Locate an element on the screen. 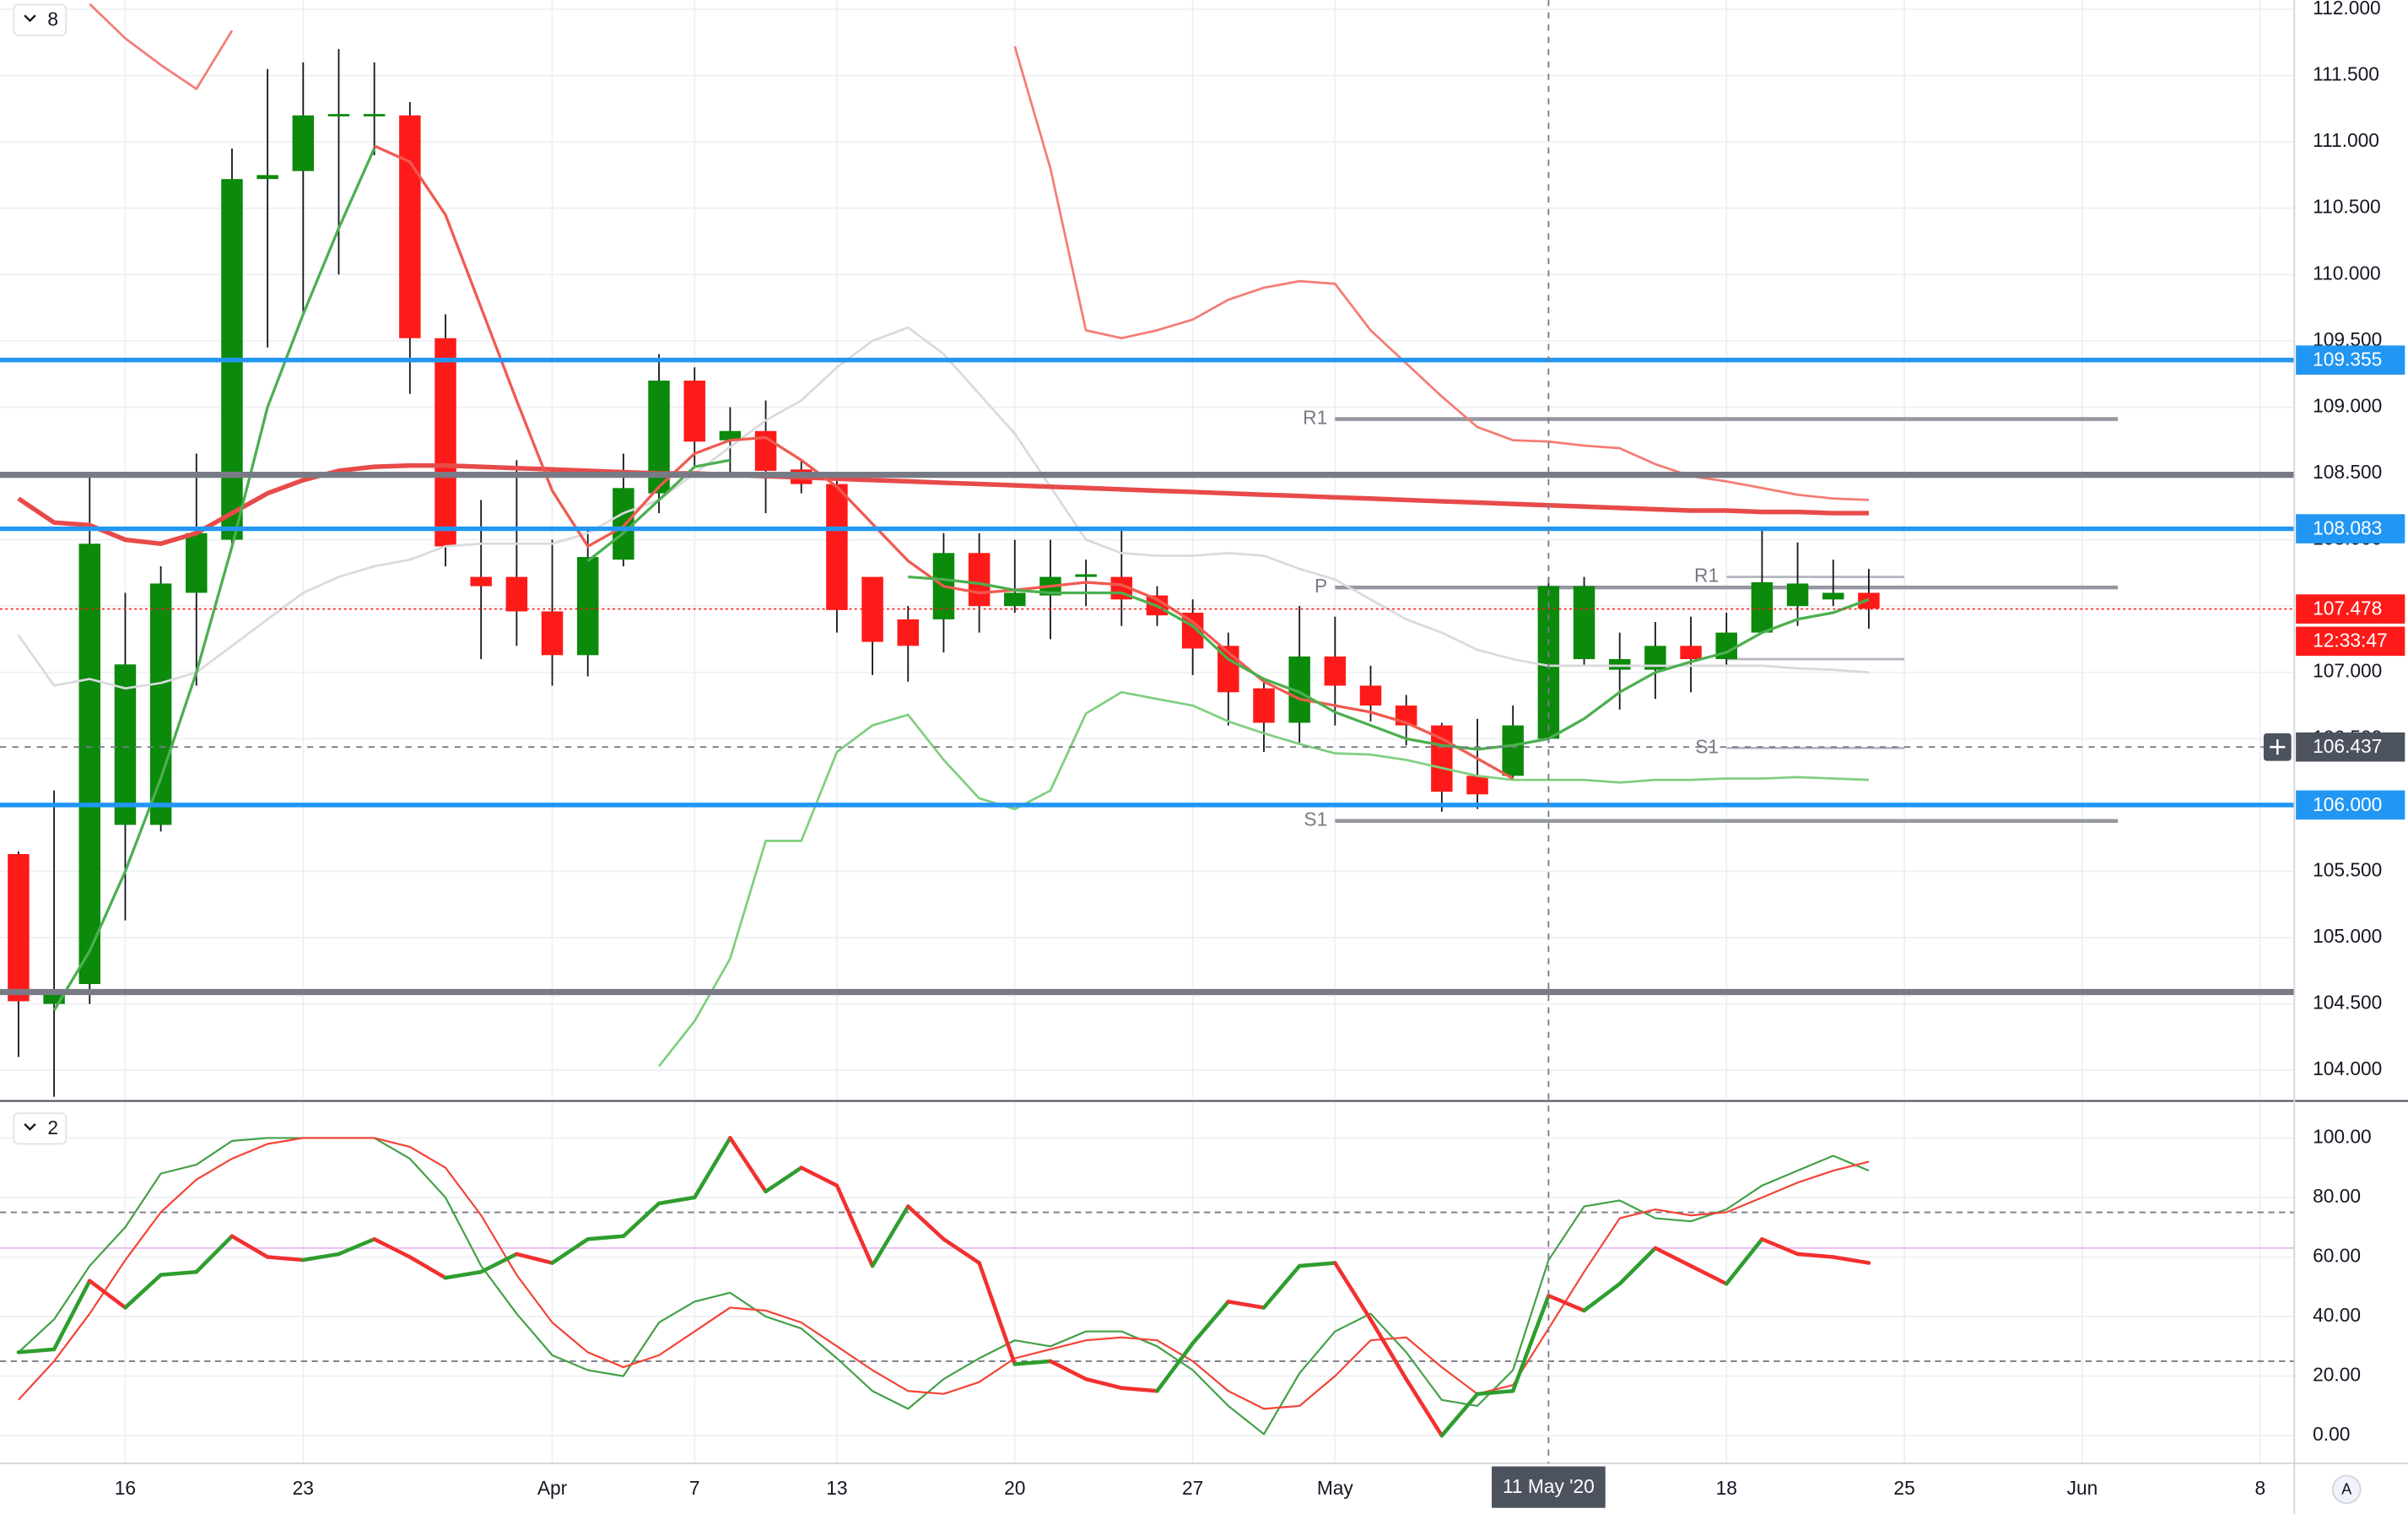  time-badge is located at coordinates (1549, 1487).